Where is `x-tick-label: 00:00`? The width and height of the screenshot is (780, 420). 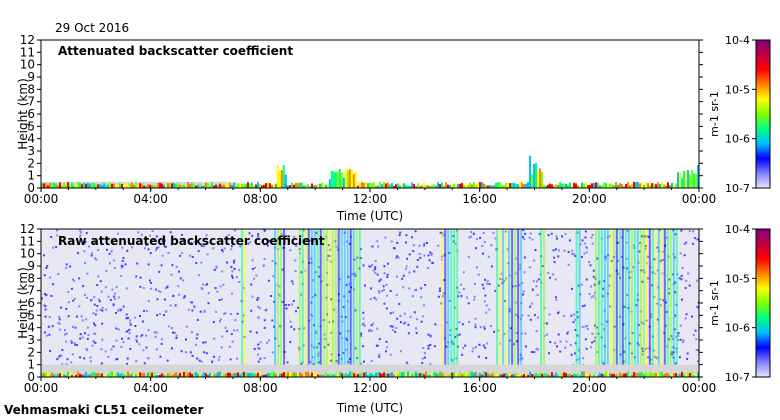
x-tick-label: 00:00 is located at coordinates (699, 388).